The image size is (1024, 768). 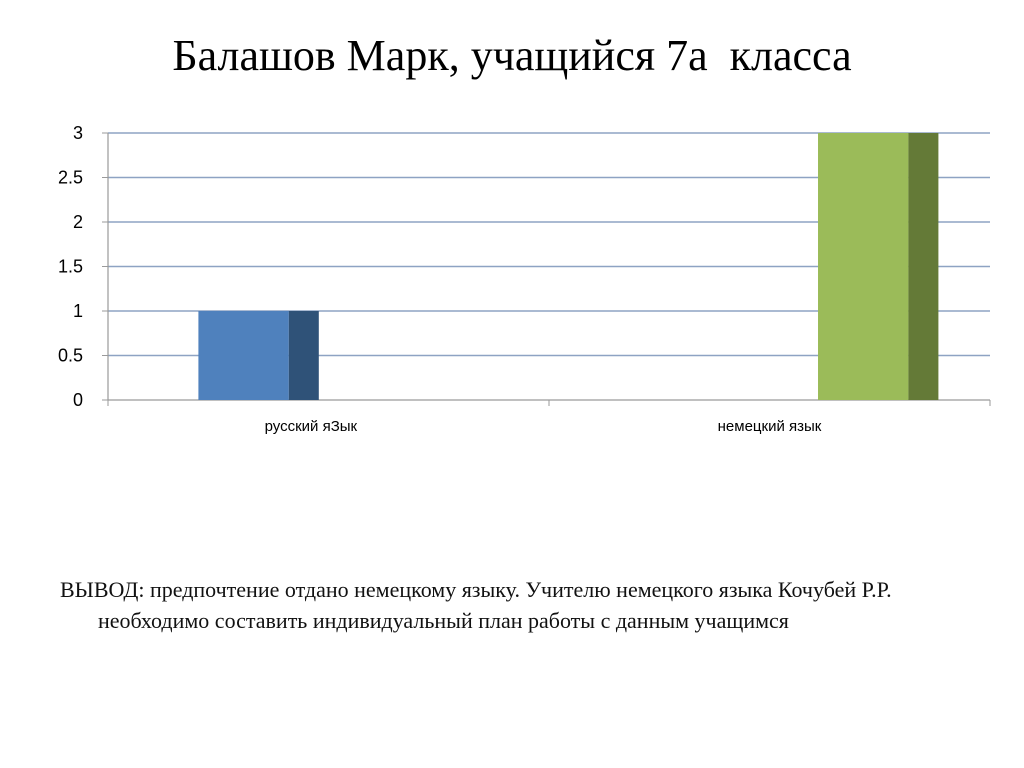 I want to click on y-tick-label: 1, so click(x=78, y=311).